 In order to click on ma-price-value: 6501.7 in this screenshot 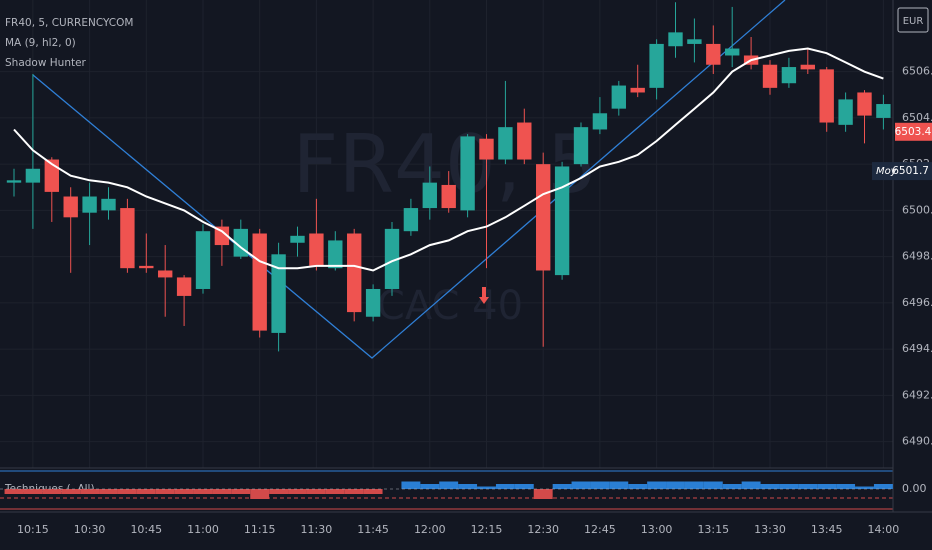, I will do `click(910, 171)`.